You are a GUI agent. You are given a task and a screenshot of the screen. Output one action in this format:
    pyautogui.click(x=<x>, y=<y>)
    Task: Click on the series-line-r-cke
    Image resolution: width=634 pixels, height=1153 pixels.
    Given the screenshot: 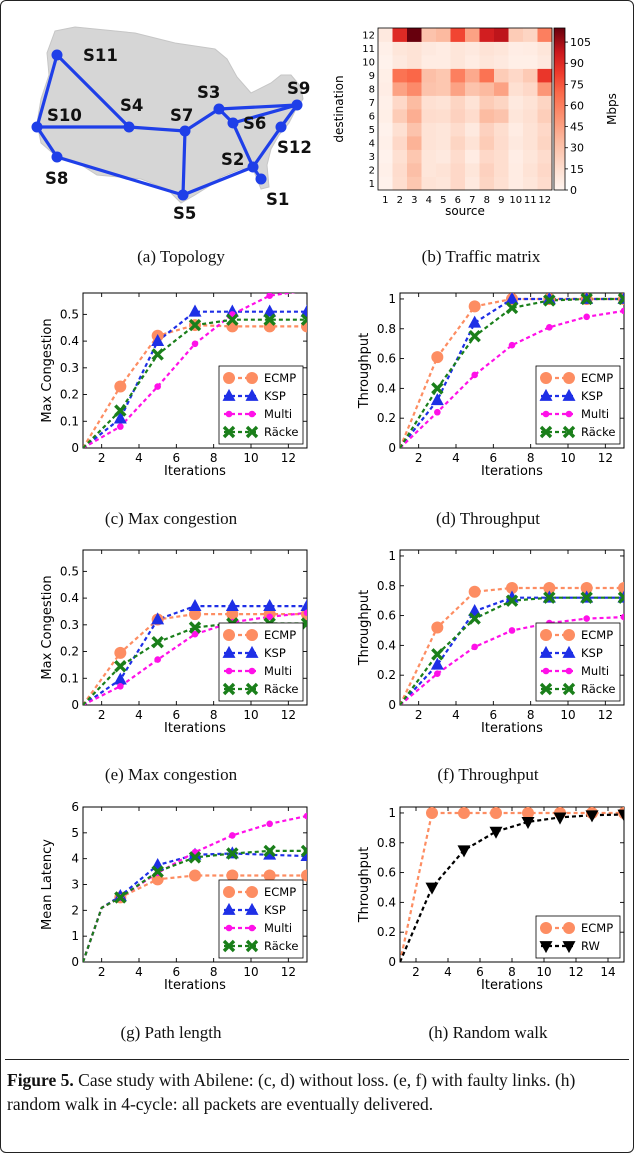 What is the action you would take?
    pyautogui.click(x=195, y=905)
    